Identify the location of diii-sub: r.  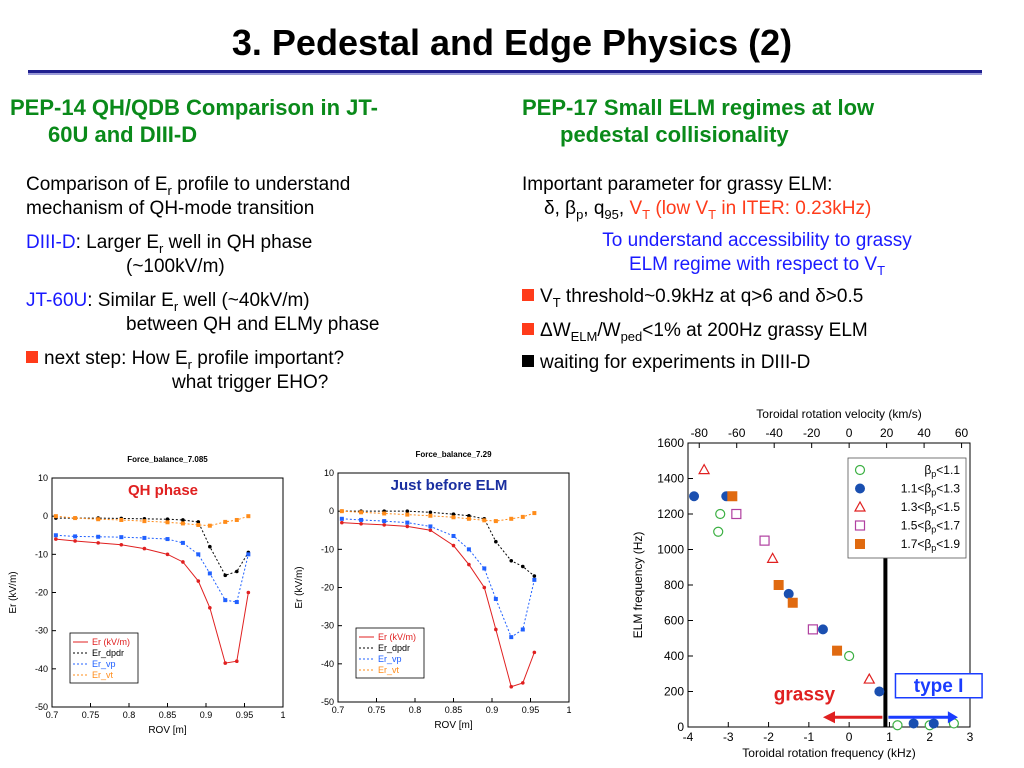
(161, 248).